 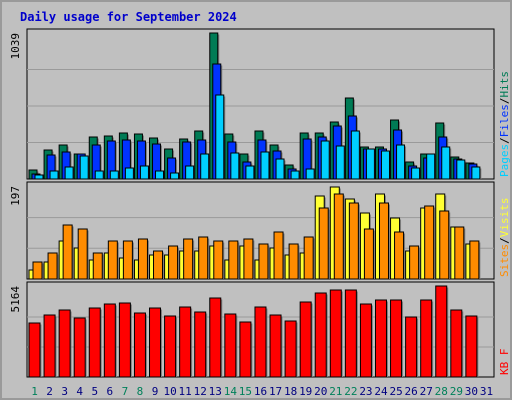 I want to click on series-name-2-3: Visits, so click(x=504, y=218).